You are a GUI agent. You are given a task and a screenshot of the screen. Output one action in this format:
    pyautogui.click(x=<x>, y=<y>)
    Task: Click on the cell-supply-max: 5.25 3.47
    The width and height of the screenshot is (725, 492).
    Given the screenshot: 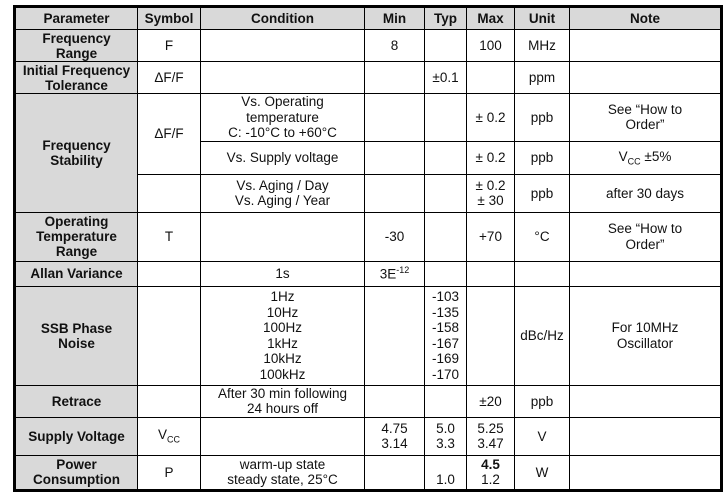 What is the action you would take?
    pyautogui.click(x=490, y=436)
    